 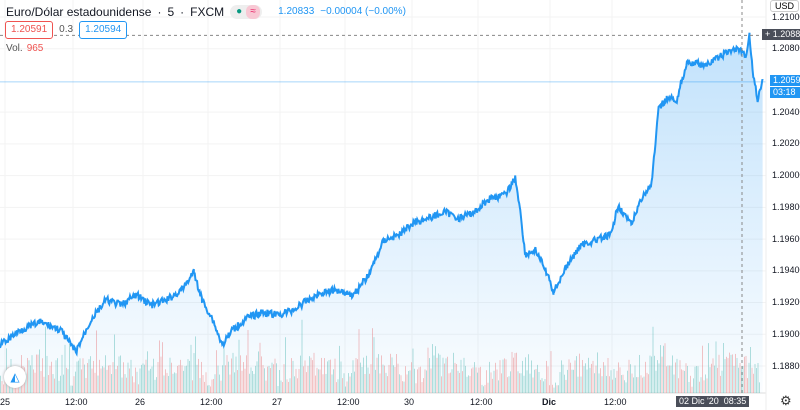 What do you see at coordinates (239, 11) in the screenshot?
I see `market-open-icon: ●` at bounding box center [239, 11].